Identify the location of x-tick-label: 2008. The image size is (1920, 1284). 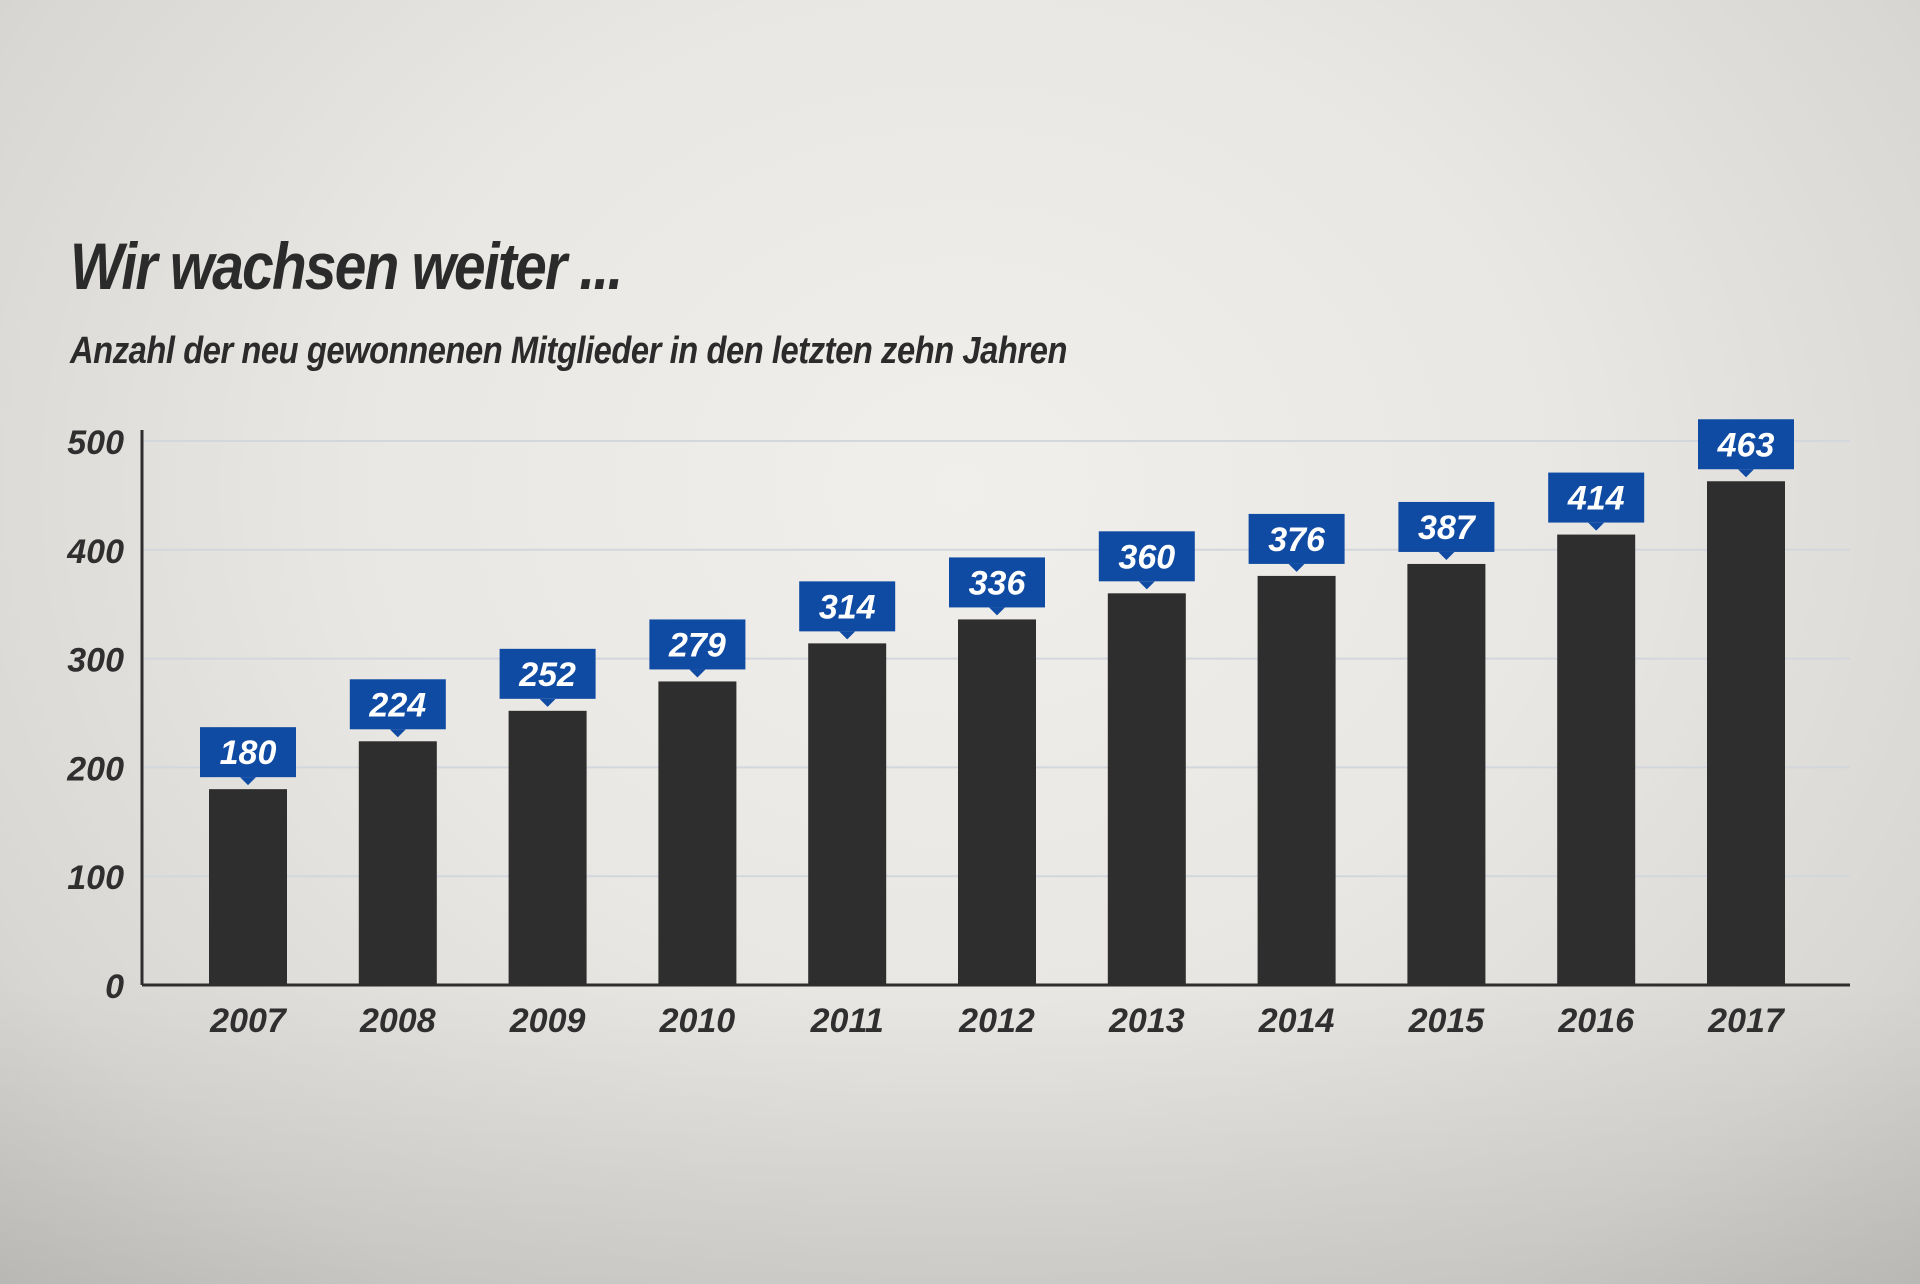
(397, 1021).